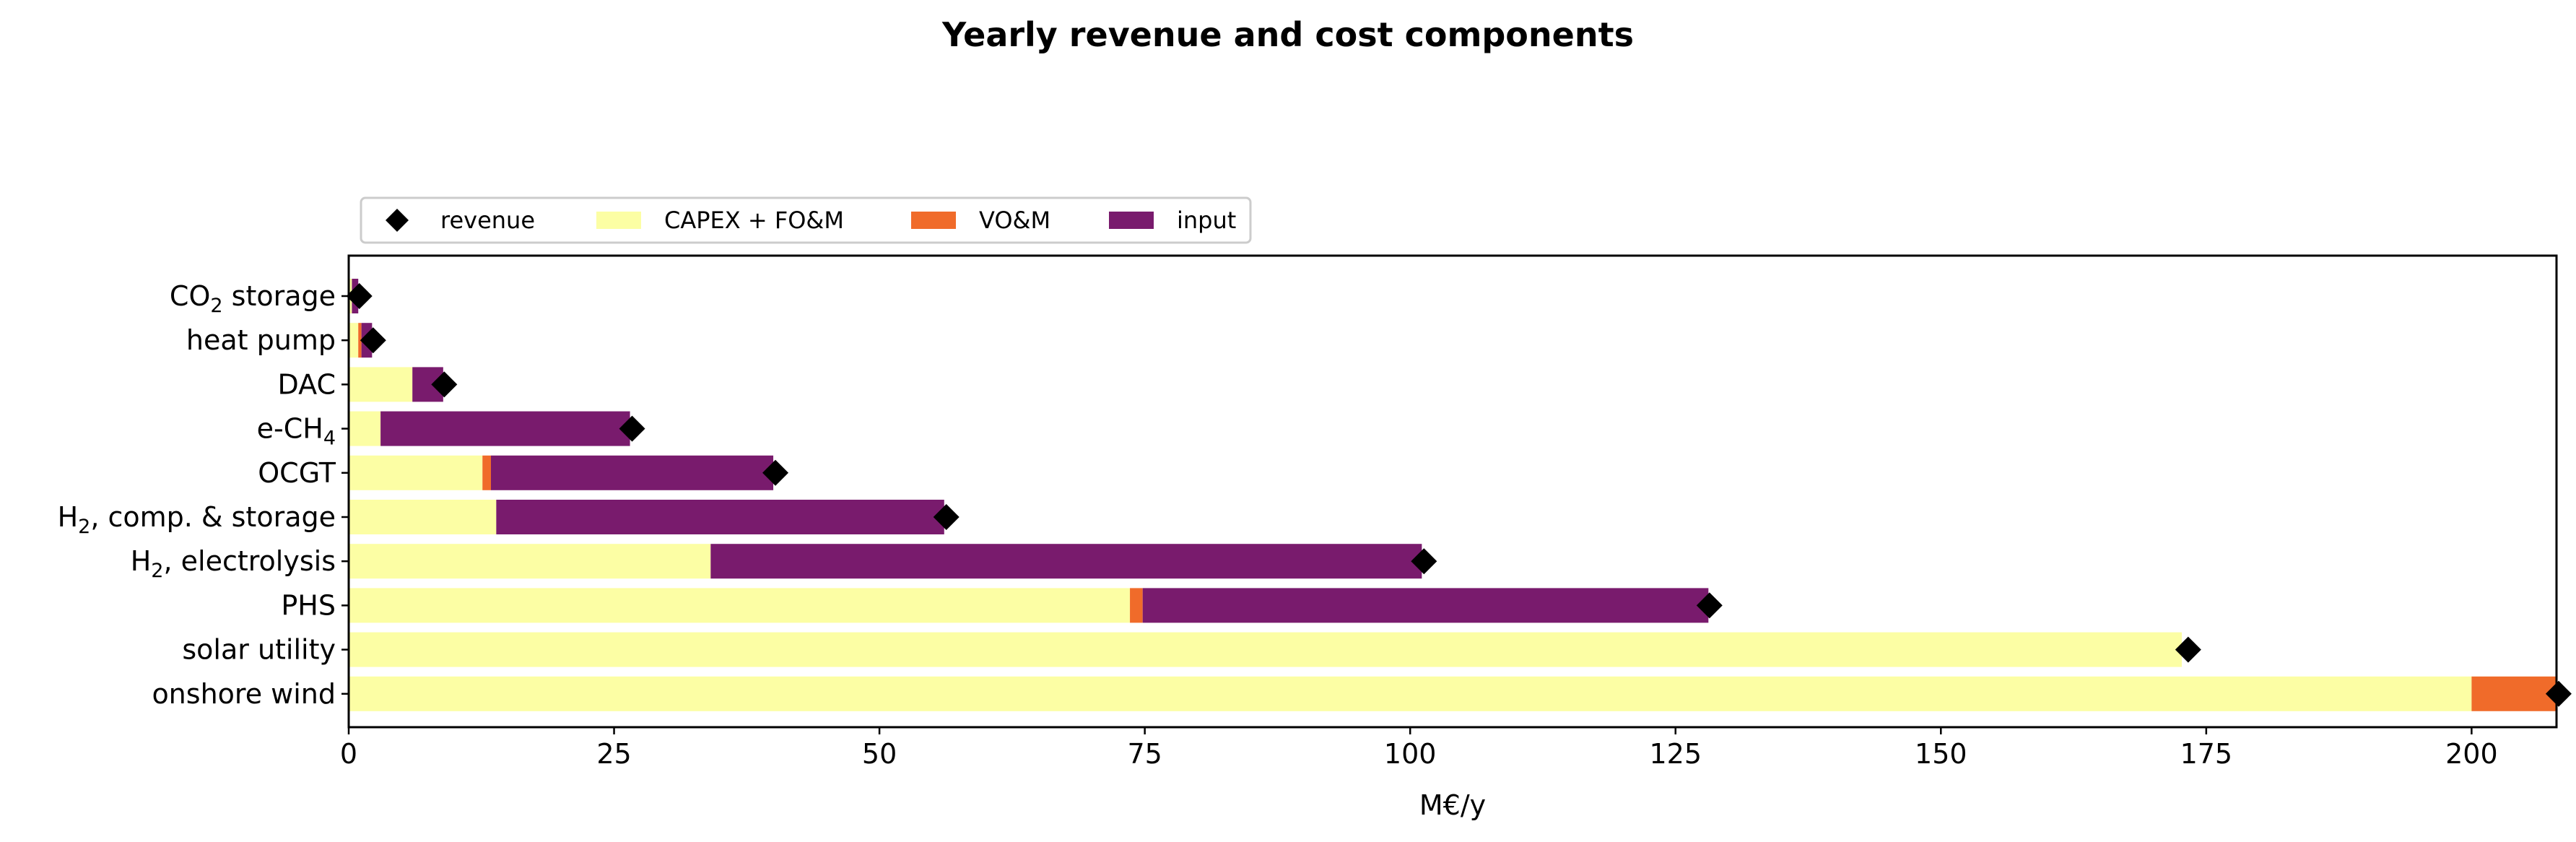 This screenshot has width=2576, height=842. I want to click on x-tick-label-1: 25, so click(613, 754).